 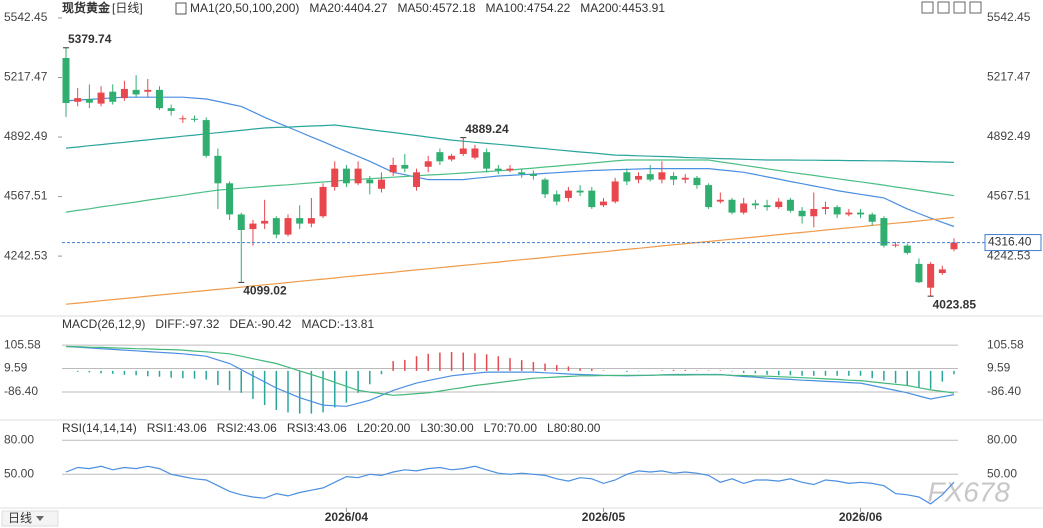 I want to click on legend-entry: DIFF:-97.32, so click(x=187, y=324).